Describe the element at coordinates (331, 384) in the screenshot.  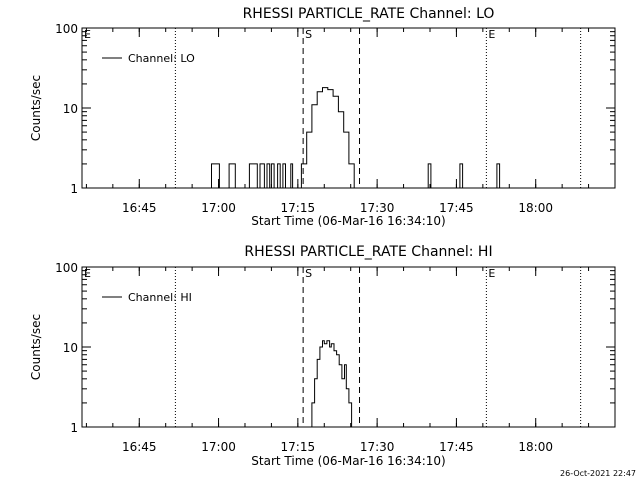
I see `series-line` at that location.